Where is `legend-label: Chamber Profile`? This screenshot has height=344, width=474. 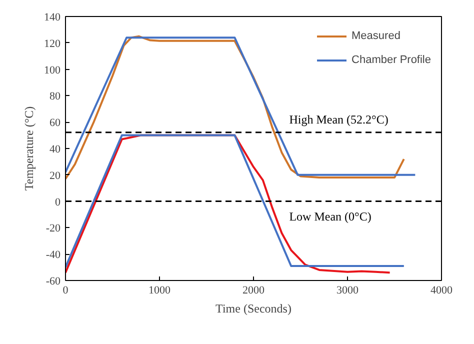 legend-label: Chamber Profile is located at coordinates (391, 60).